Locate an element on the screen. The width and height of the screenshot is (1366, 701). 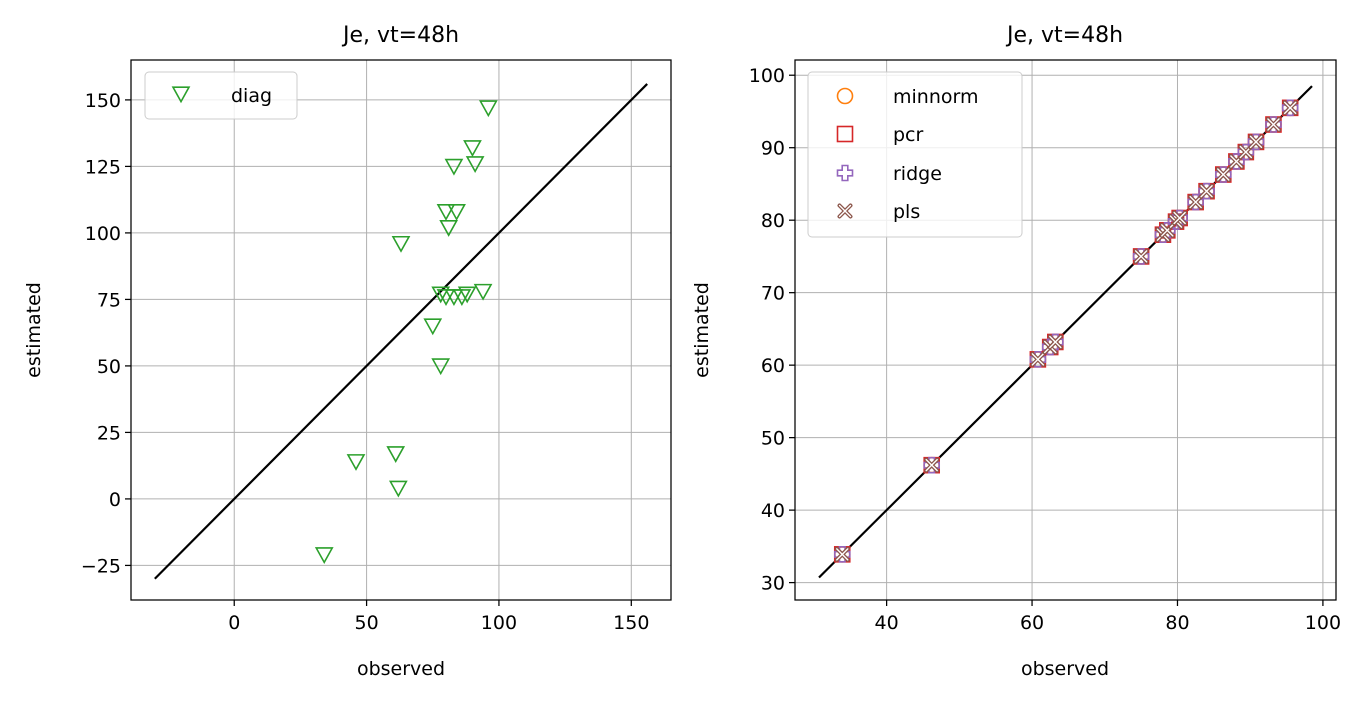
right-x-tick-label: 80 is located at coordinates (1177, 623).